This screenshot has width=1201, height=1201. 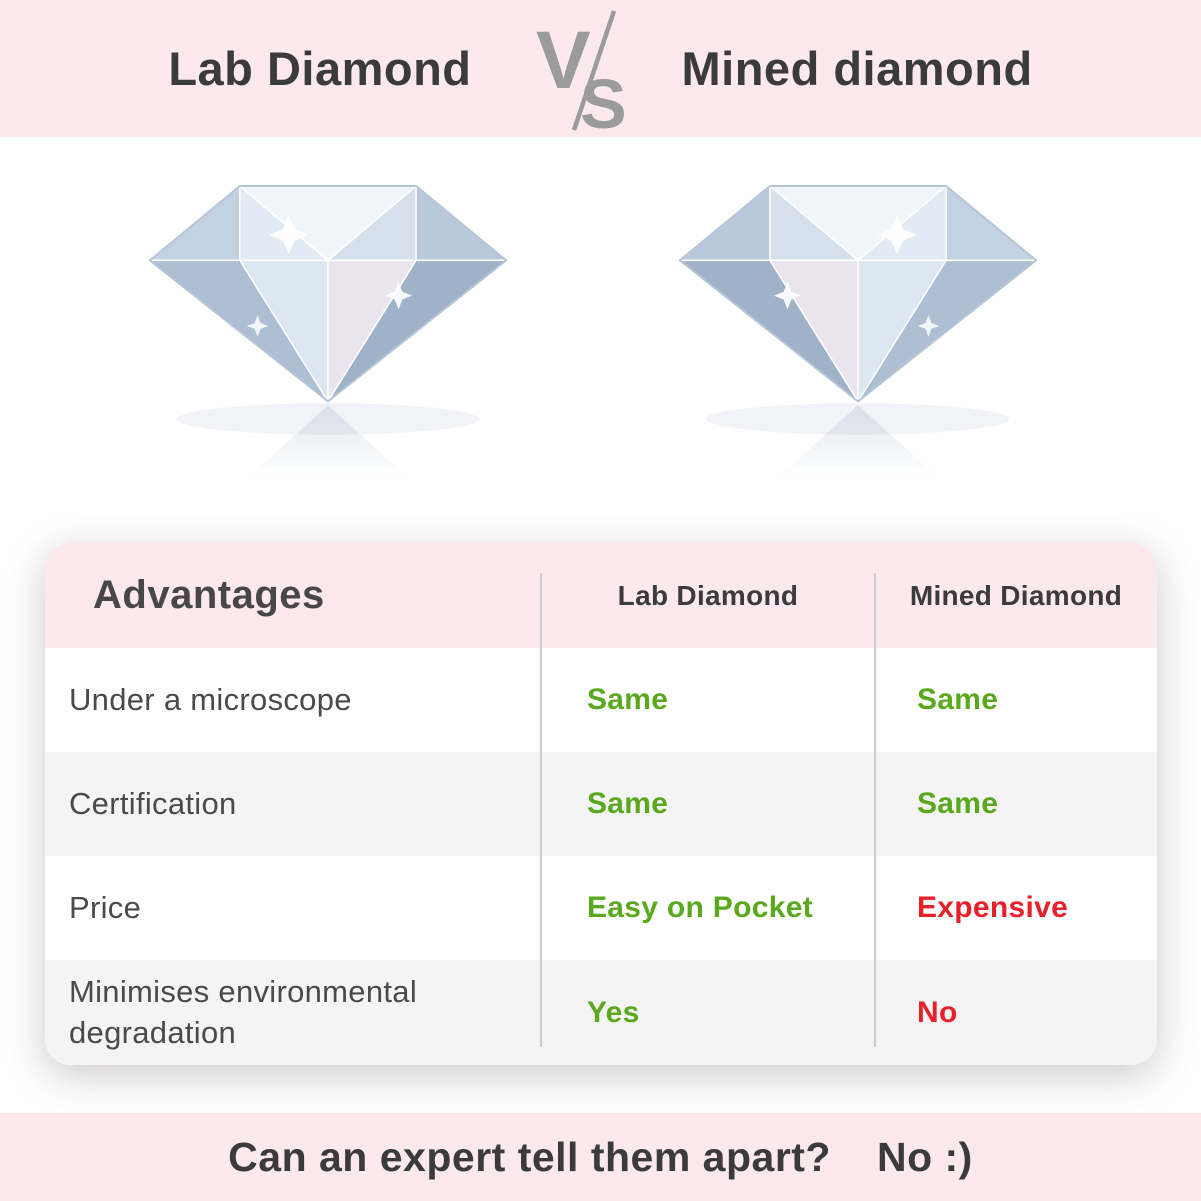 I want to click on left-title: Lab Diamond, so click(x=320, y=68).